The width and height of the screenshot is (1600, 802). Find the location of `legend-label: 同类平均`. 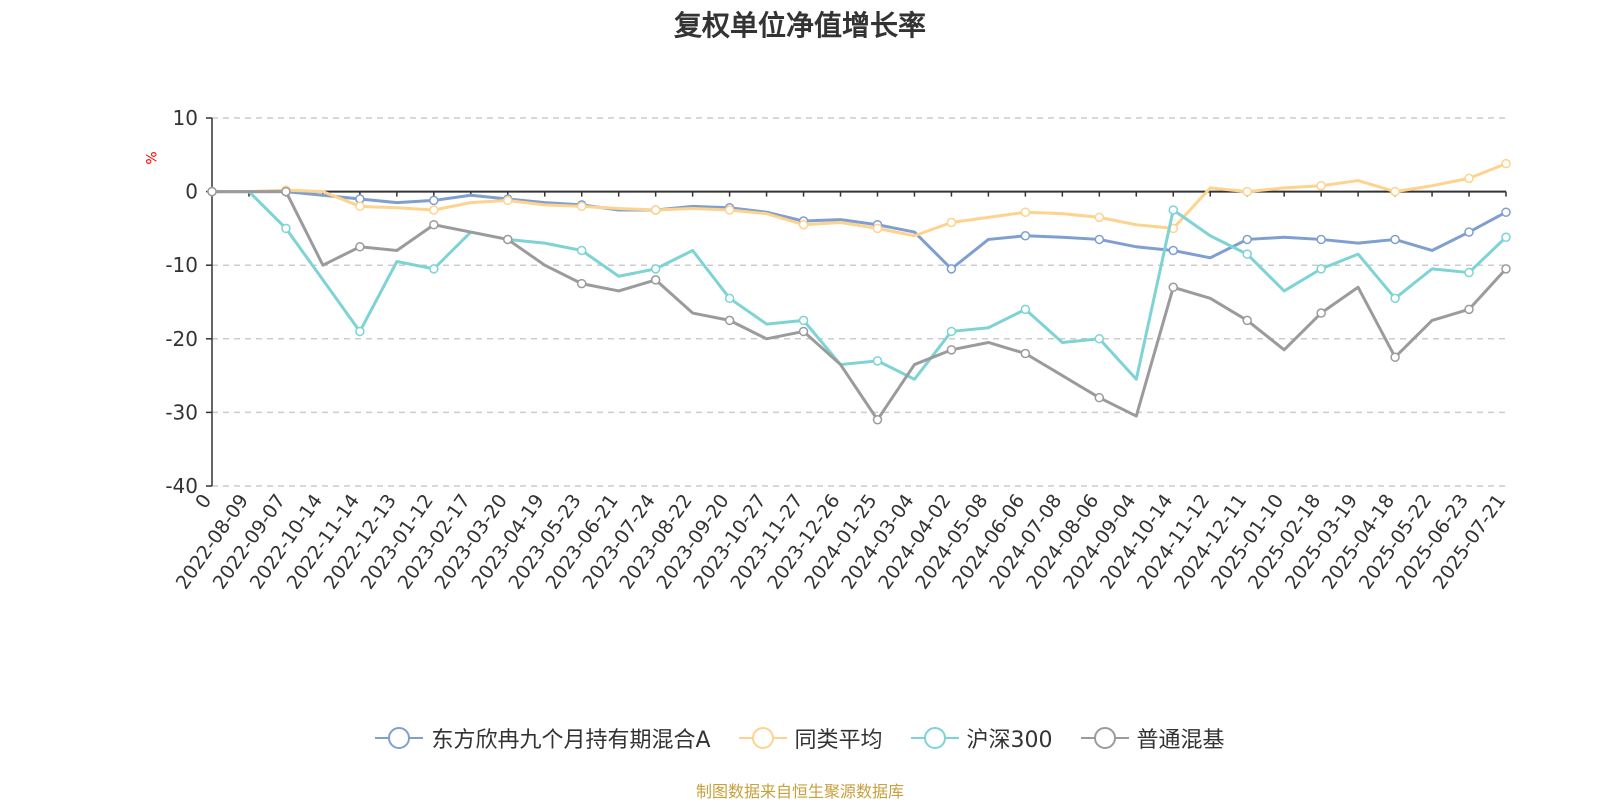

legend-label: 同类平均 is located at coordinates (838, 740).